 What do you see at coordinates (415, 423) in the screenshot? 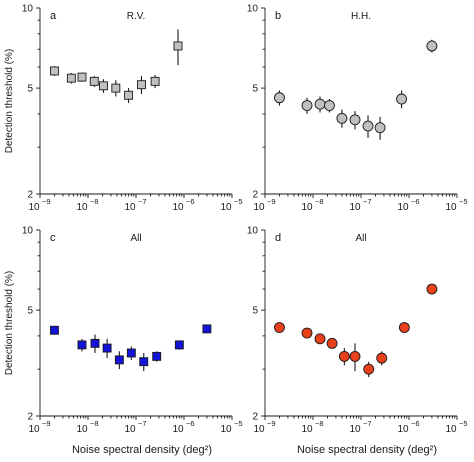
I see `panel-d-x-tick-exponent: −6` at bounding box center [415, 423].